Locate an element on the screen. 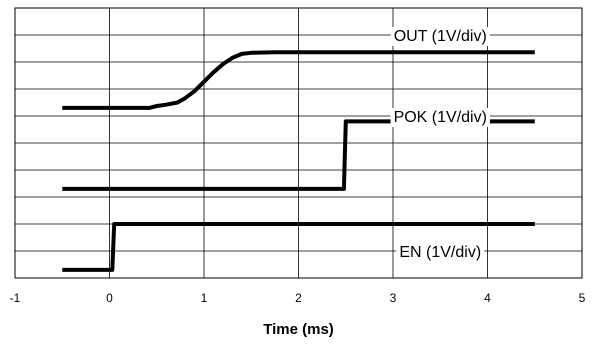  trace-label-text: POK (1V/div) is located at coordinates (440, 117).